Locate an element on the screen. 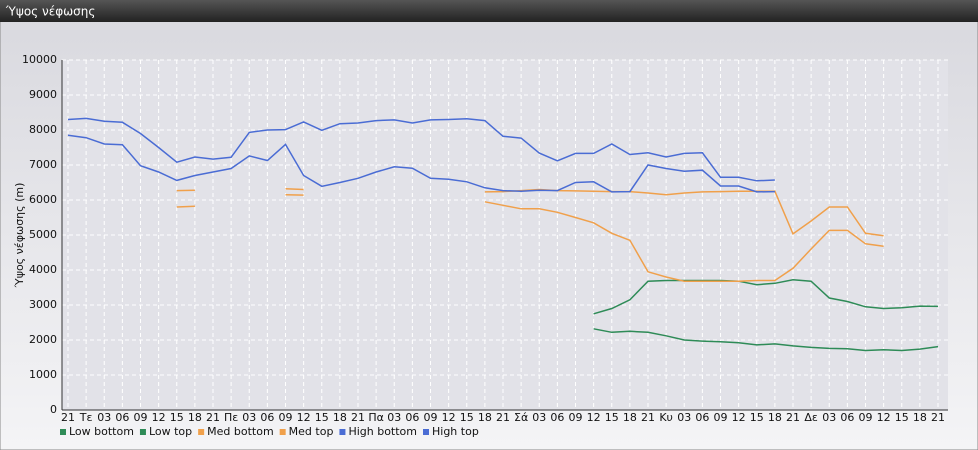 The image size is (978, 450). y-tick-label: 8000 is located at coordinates (43, 129).